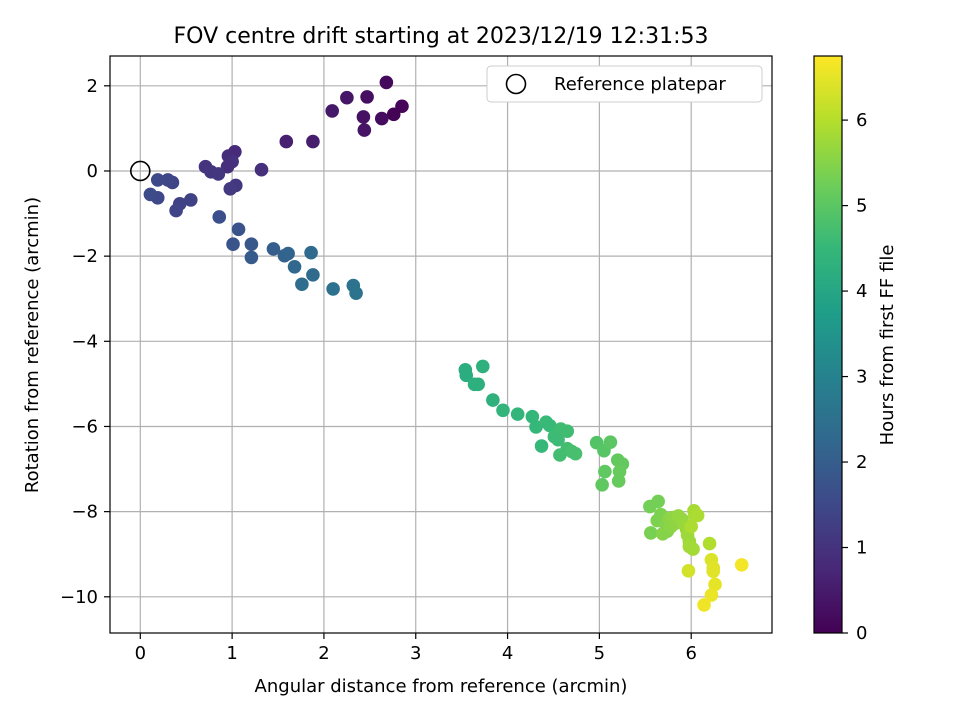 The height and width of the screenshot is (720, 960). I want to click on y-tick-label: −8, so click(84, 512).